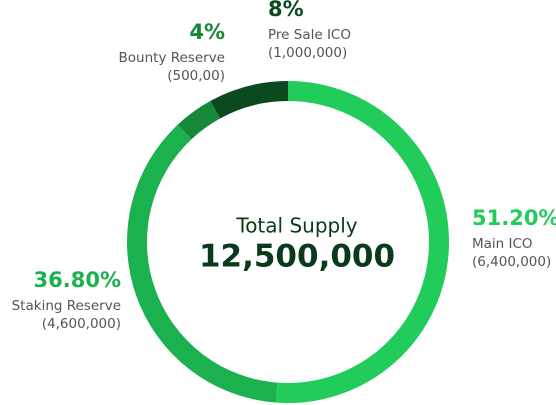  I want to click on percent-label: 51.20%, so click(514, 218).